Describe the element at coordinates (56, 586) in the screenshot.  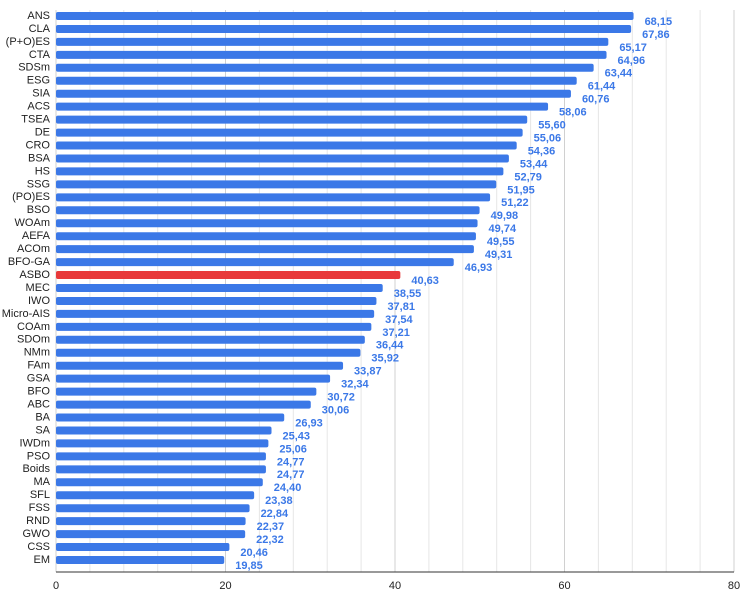
I see `x-tick-label: 0` at that location.